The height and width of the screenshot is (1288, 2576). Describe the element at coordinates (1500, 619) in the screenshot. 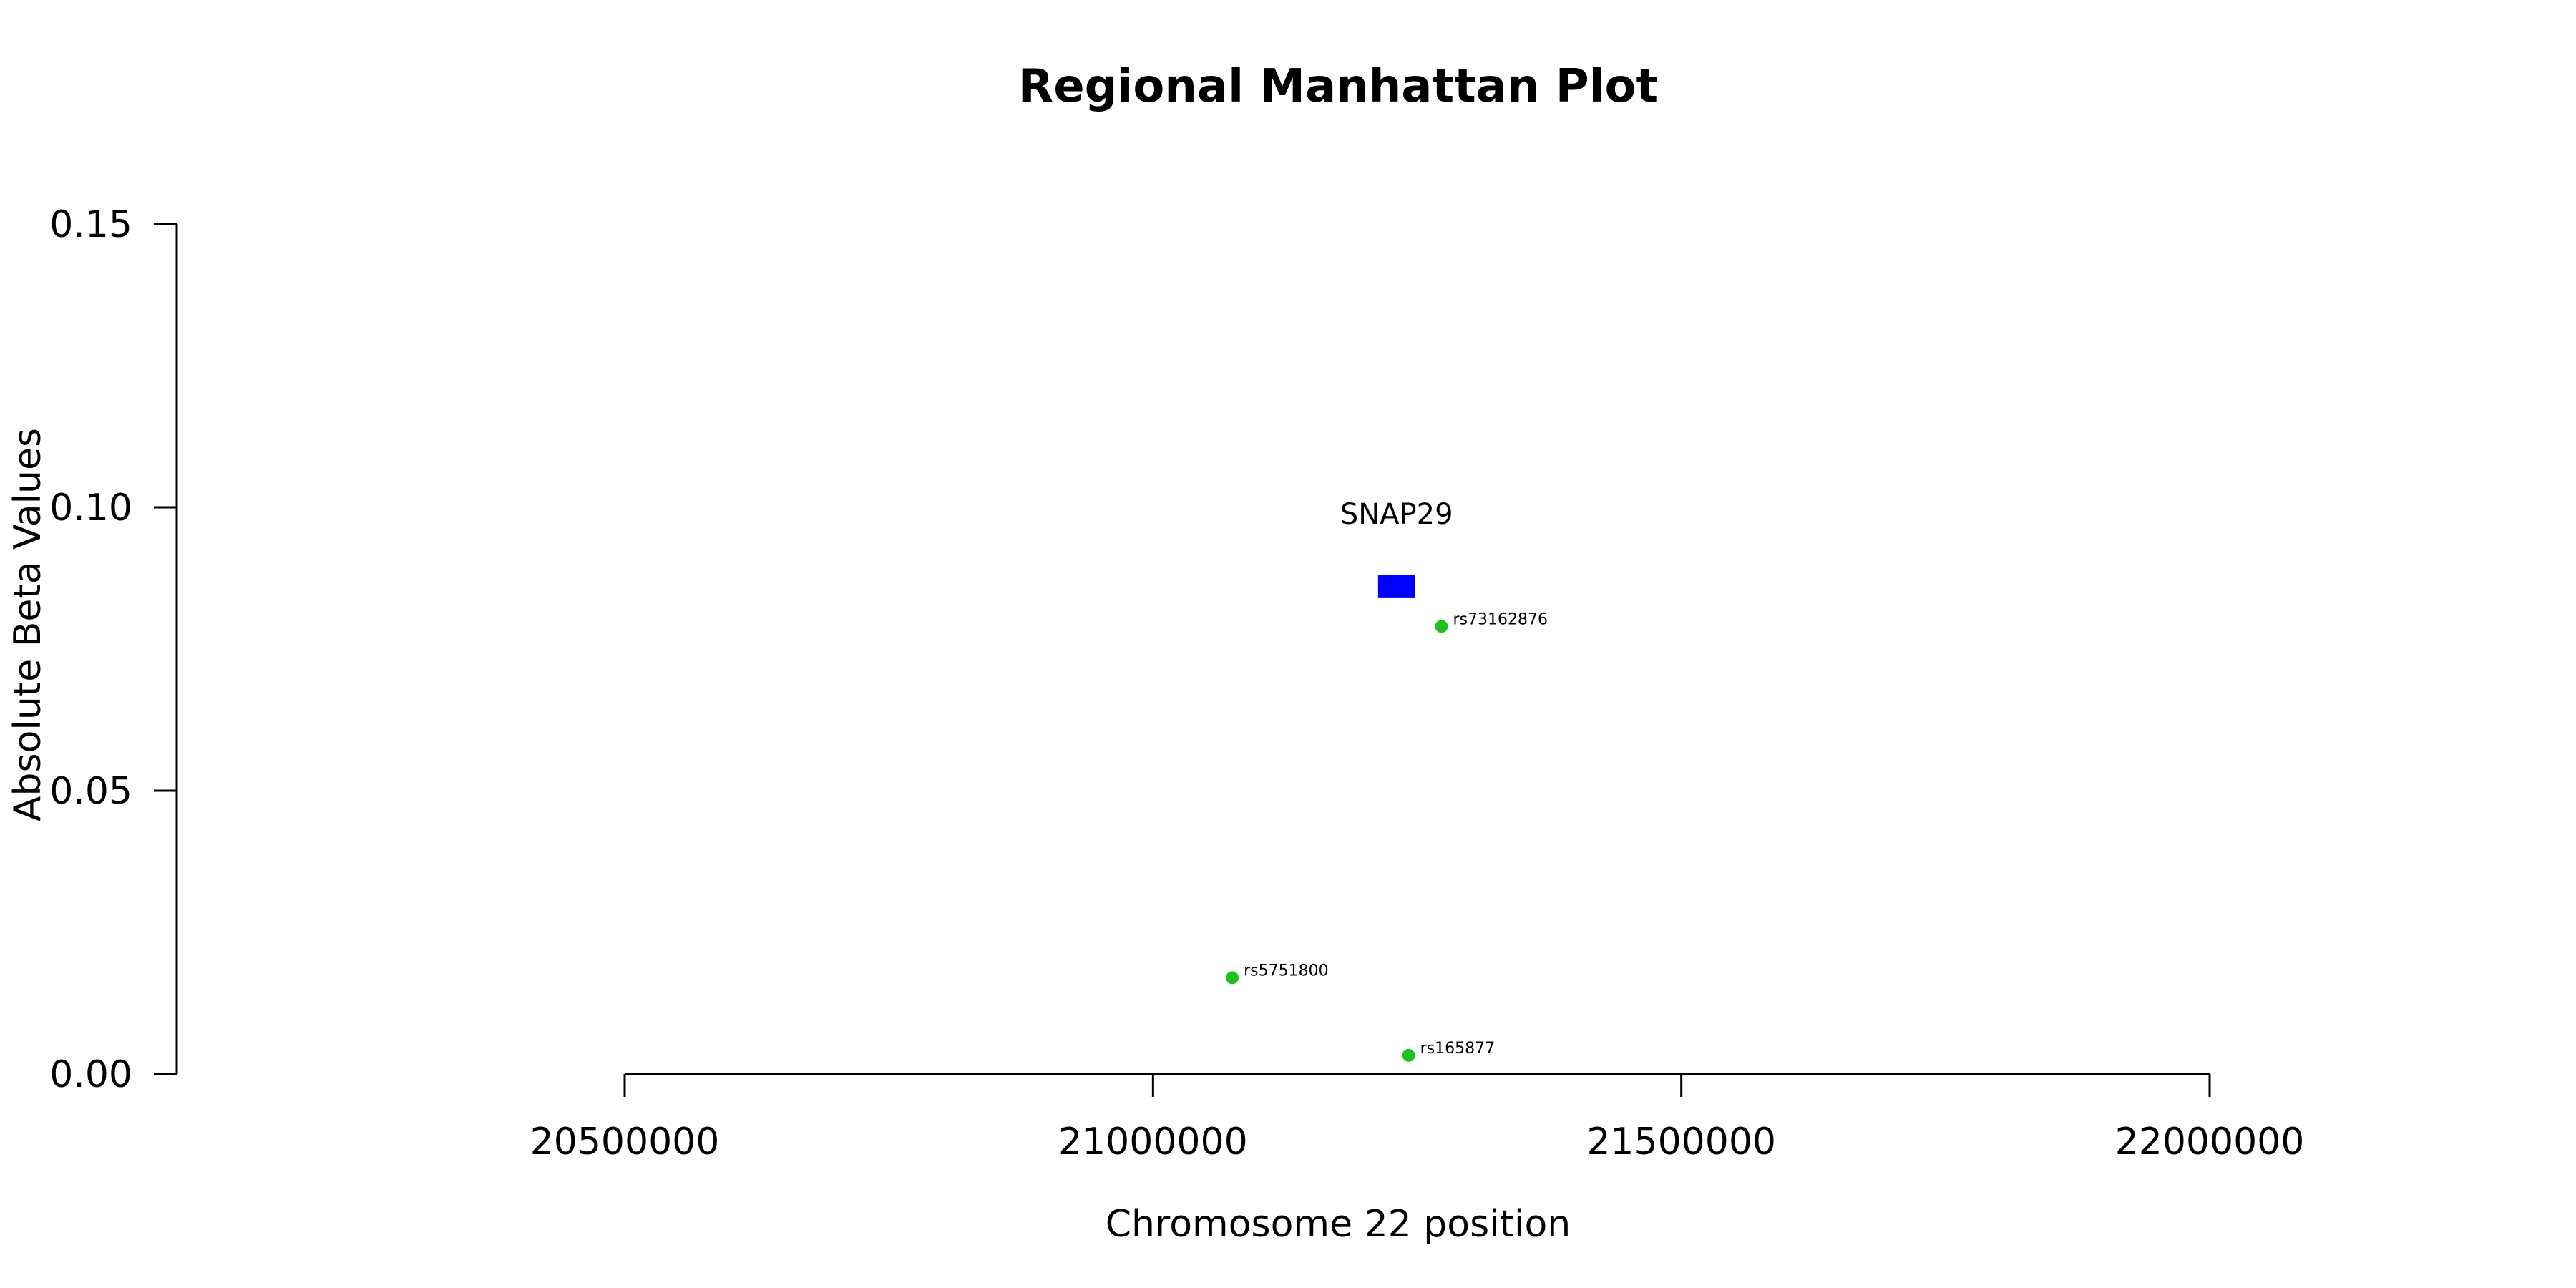

I see `snp-label: rs73162876` at that location.